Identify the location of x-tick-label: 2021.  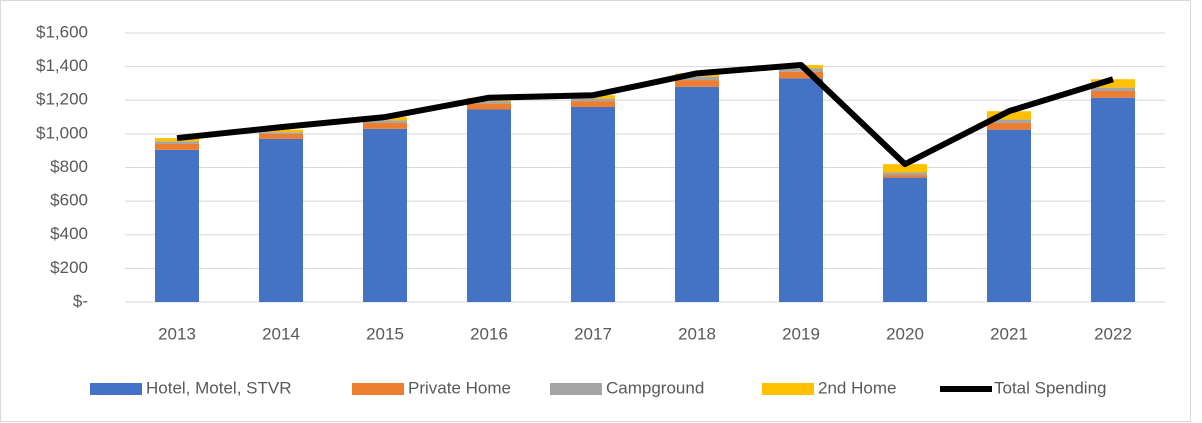
(1009, 333).